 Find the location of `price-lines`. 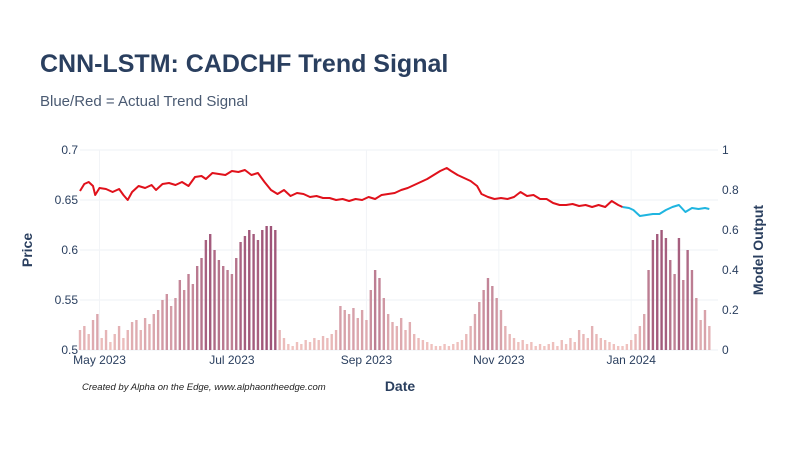

price-lines is located at coordinates (394, 192).